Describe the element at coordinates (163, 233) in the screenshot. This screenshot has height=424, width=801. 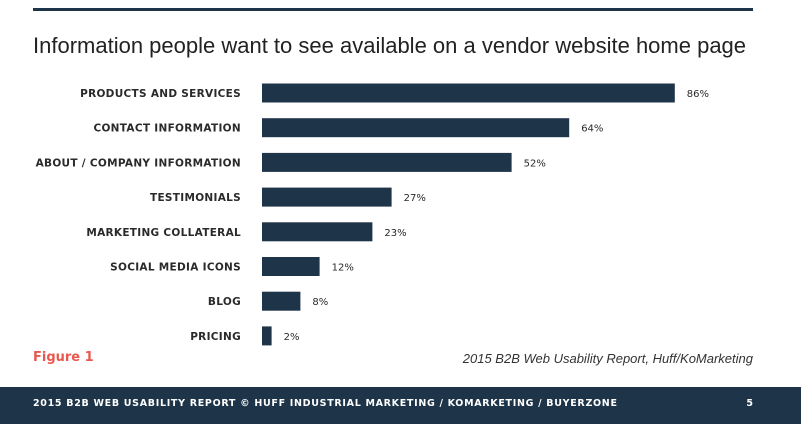
I see `category-label: MARKETING COLLATERAL` at that location.